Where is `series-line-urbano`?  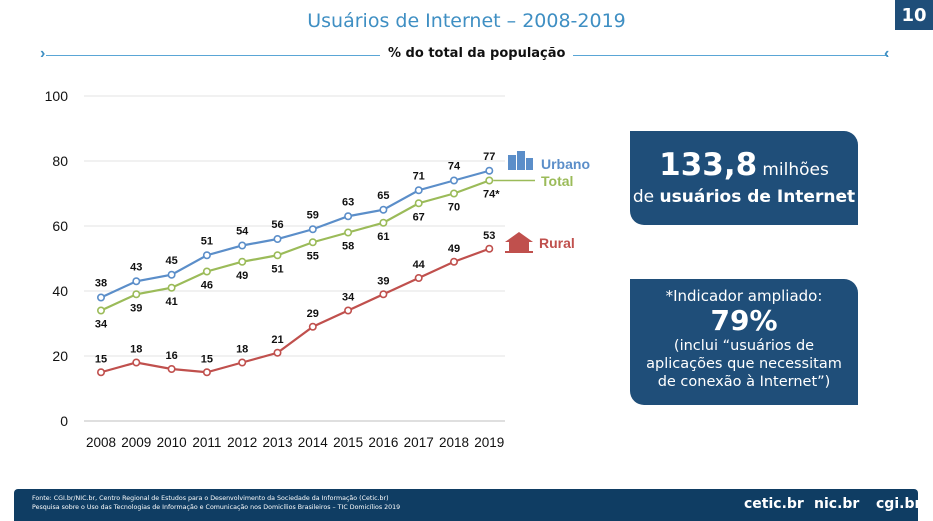
series-line-urbano is located at coordinates (295, 234).